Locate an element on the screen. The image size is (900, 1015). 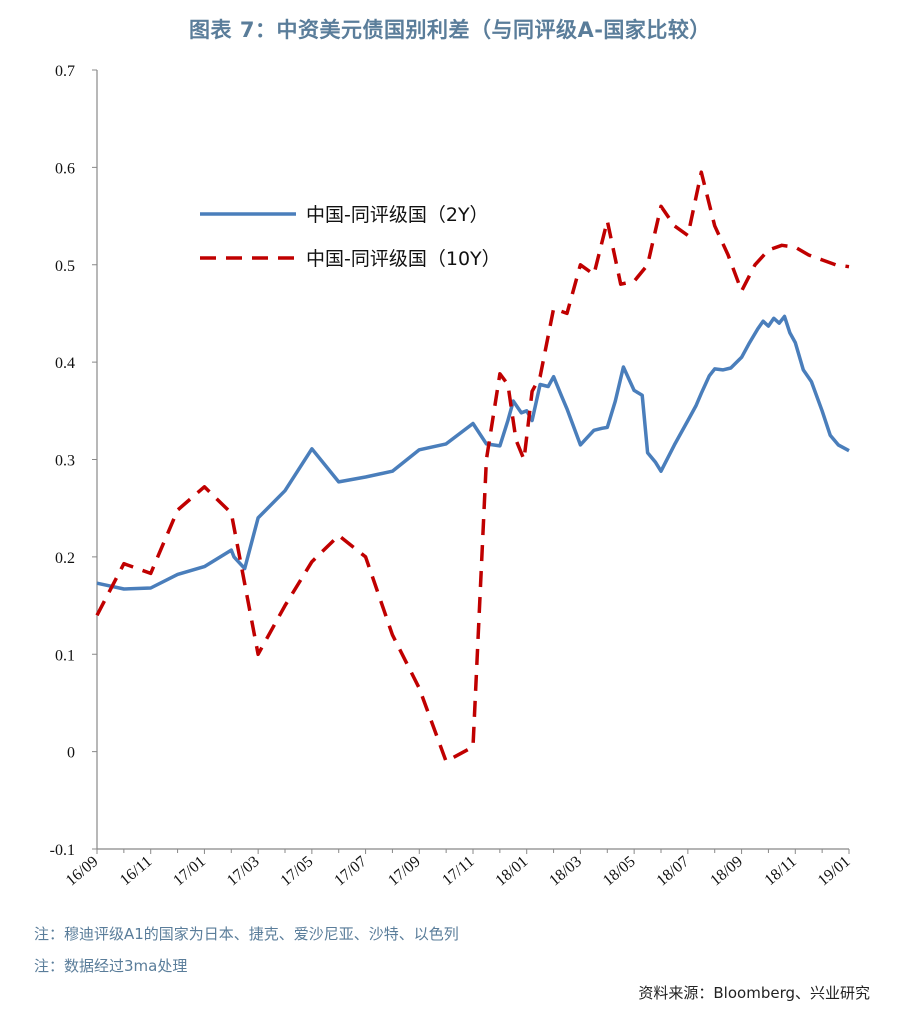
x-tick-label: 17/09 is located at coordinates (404, 871).